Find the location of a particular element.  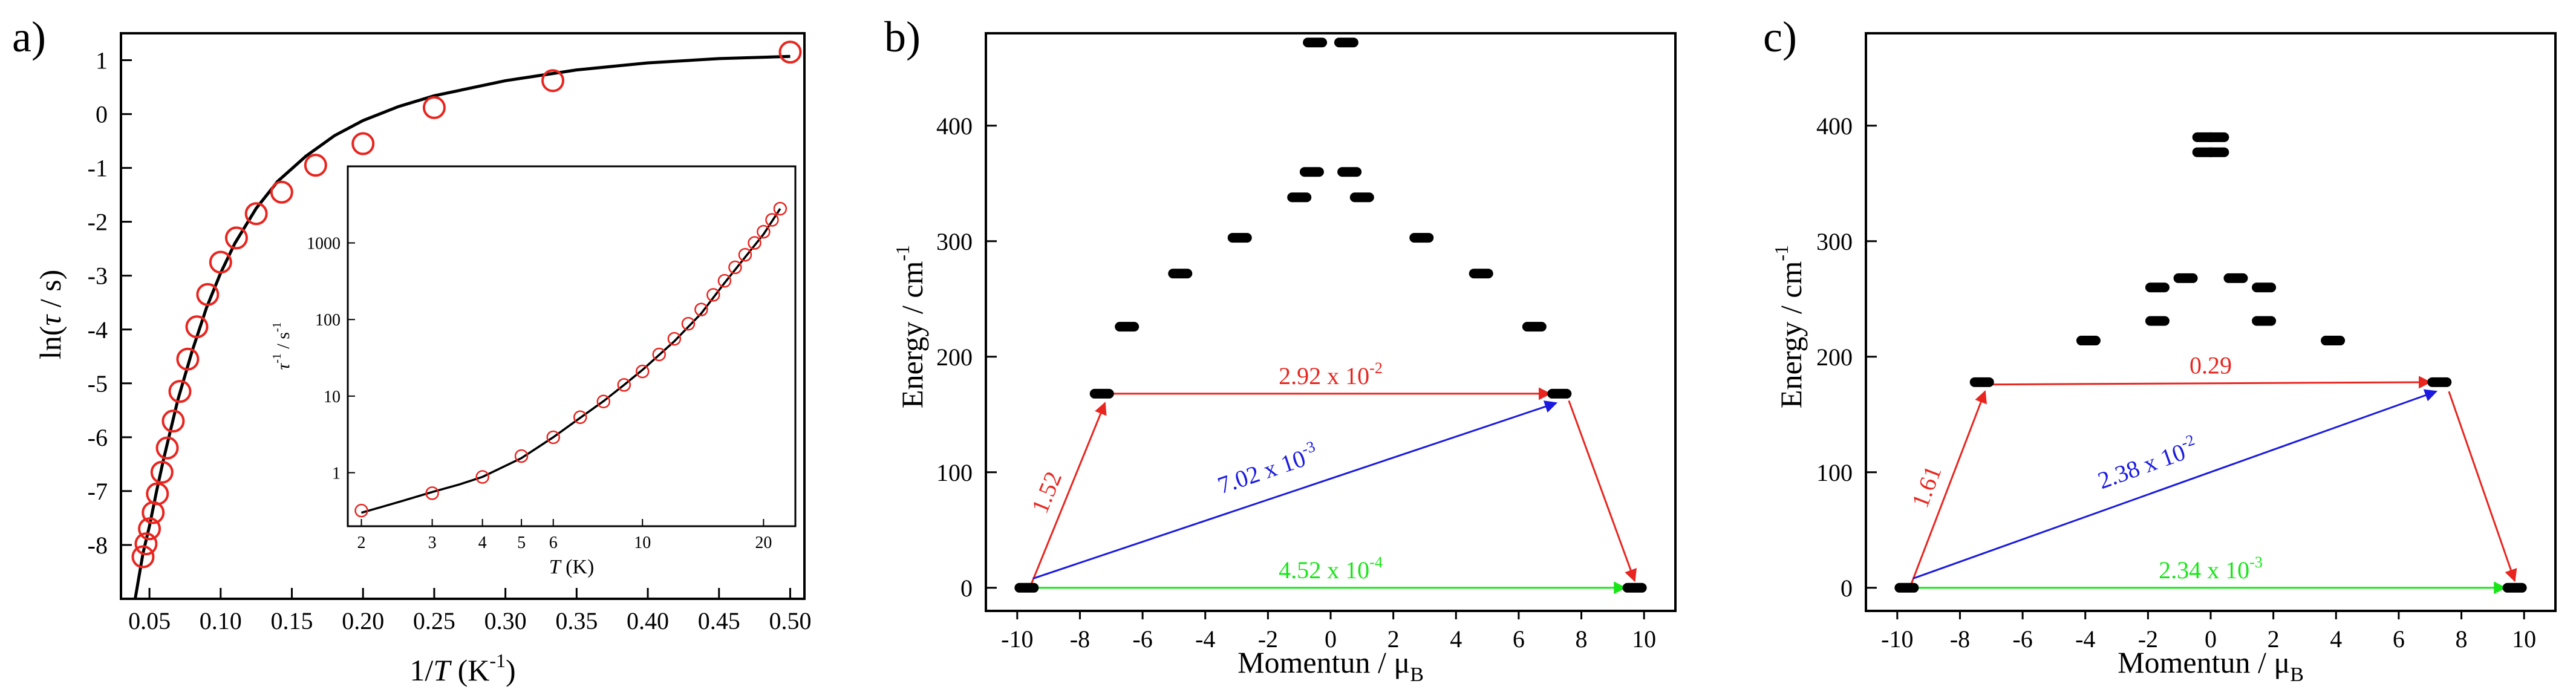

x-tick-label: 0 is located at coordinates (2211, 639).